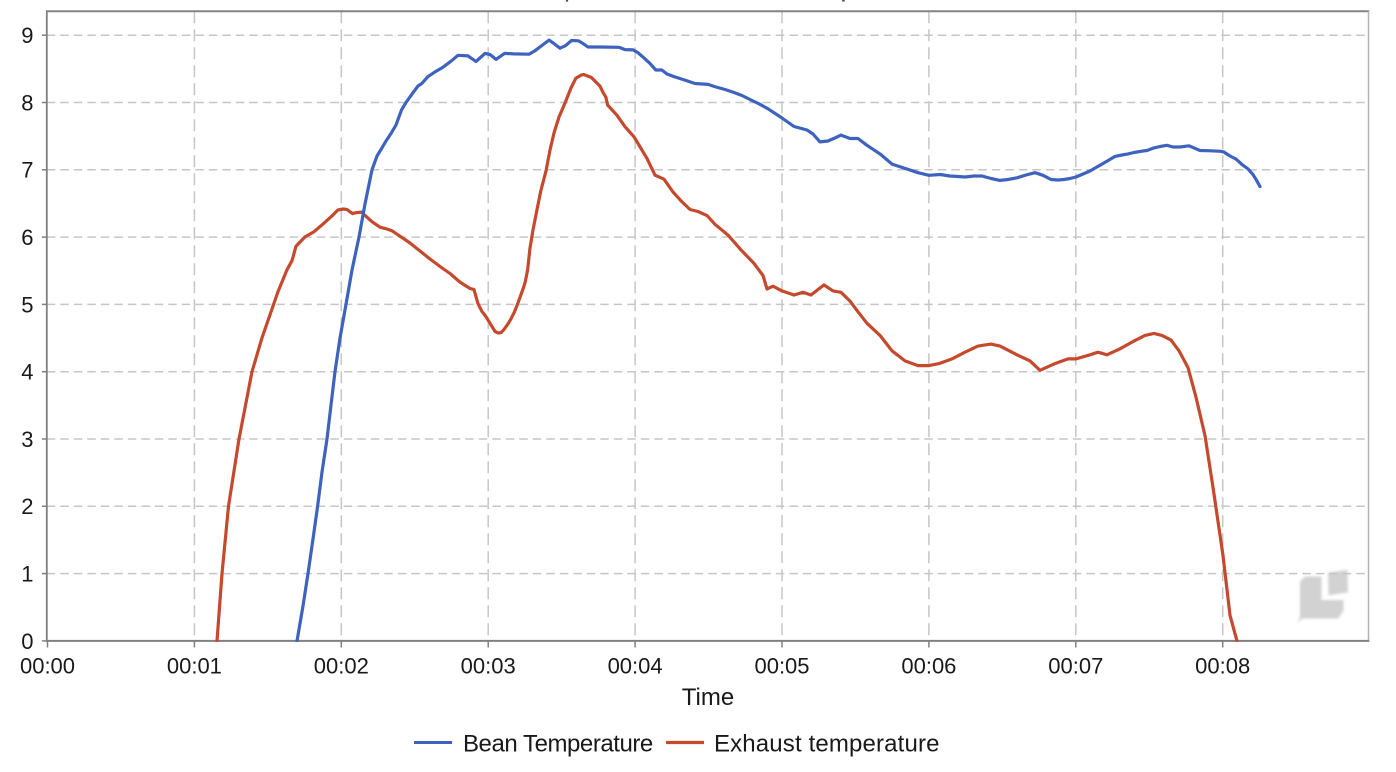 The width and height of the screenshot is (1396, 772). I want to click on svg-text: 00:07, so click(1075, 665).